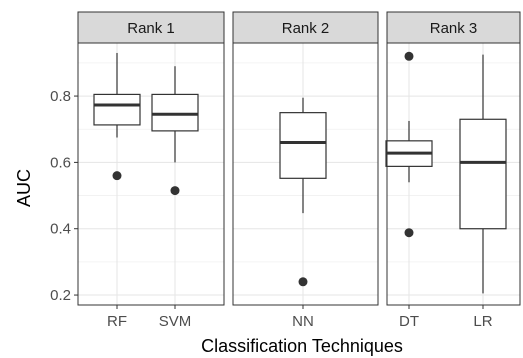 The image size is (523, 358). What do you see at coordinates (64, 196) in the screenshot?
I see `y-axis: 0.2 0.4 0.6 0.8` at bounding box center [64, 196].